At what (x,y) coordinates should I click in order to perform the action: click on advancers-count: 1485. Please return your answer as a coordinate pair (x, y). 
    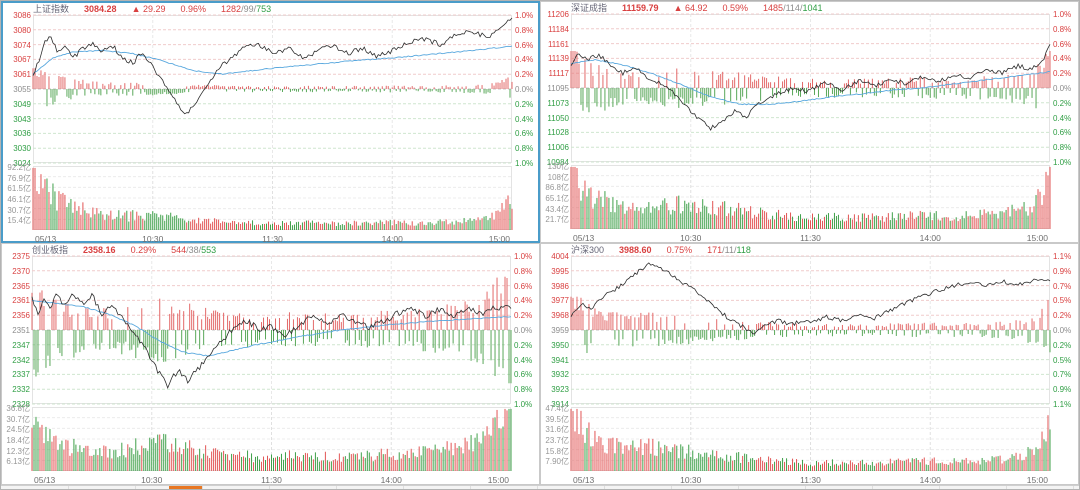
    Looking at the image, I should click on (773, 8).